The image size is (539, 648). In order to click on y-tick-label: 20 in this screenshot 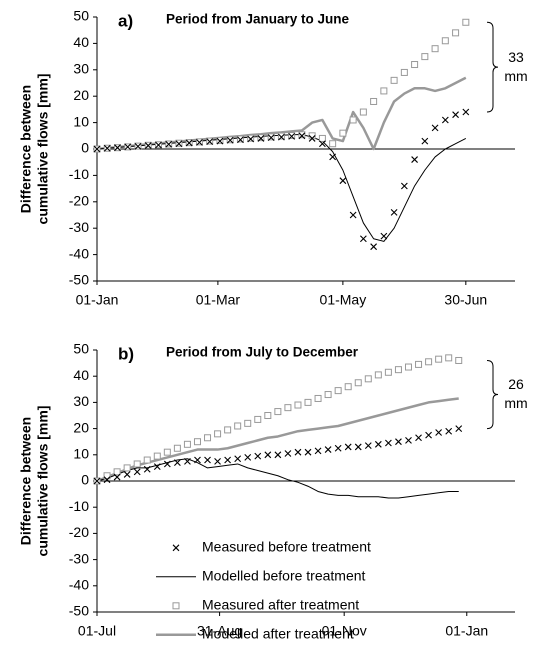, I will do `click(81, 95)`.